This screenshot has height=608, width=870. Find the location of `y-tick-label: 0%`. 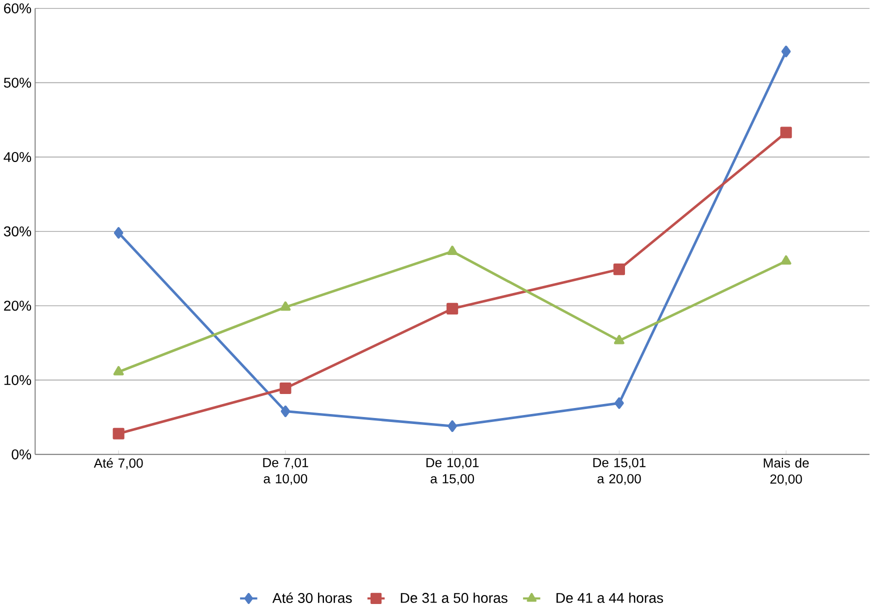

y-tick-label: 0% is located at coordinates (22, 454).